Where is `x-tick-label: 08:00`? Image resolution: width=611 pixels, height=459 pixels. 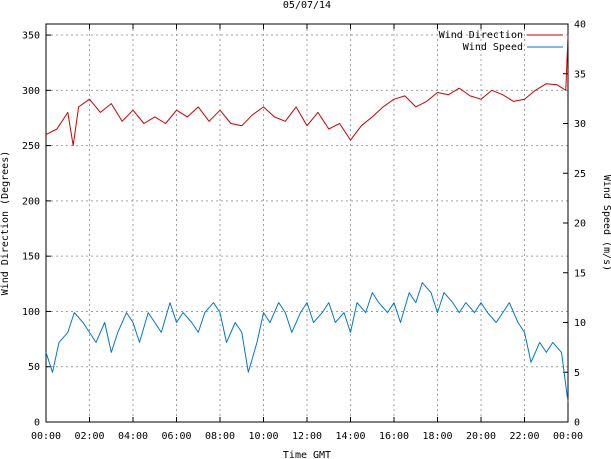 x-tick-label: 08:00 is located at coordinates (220, 436).